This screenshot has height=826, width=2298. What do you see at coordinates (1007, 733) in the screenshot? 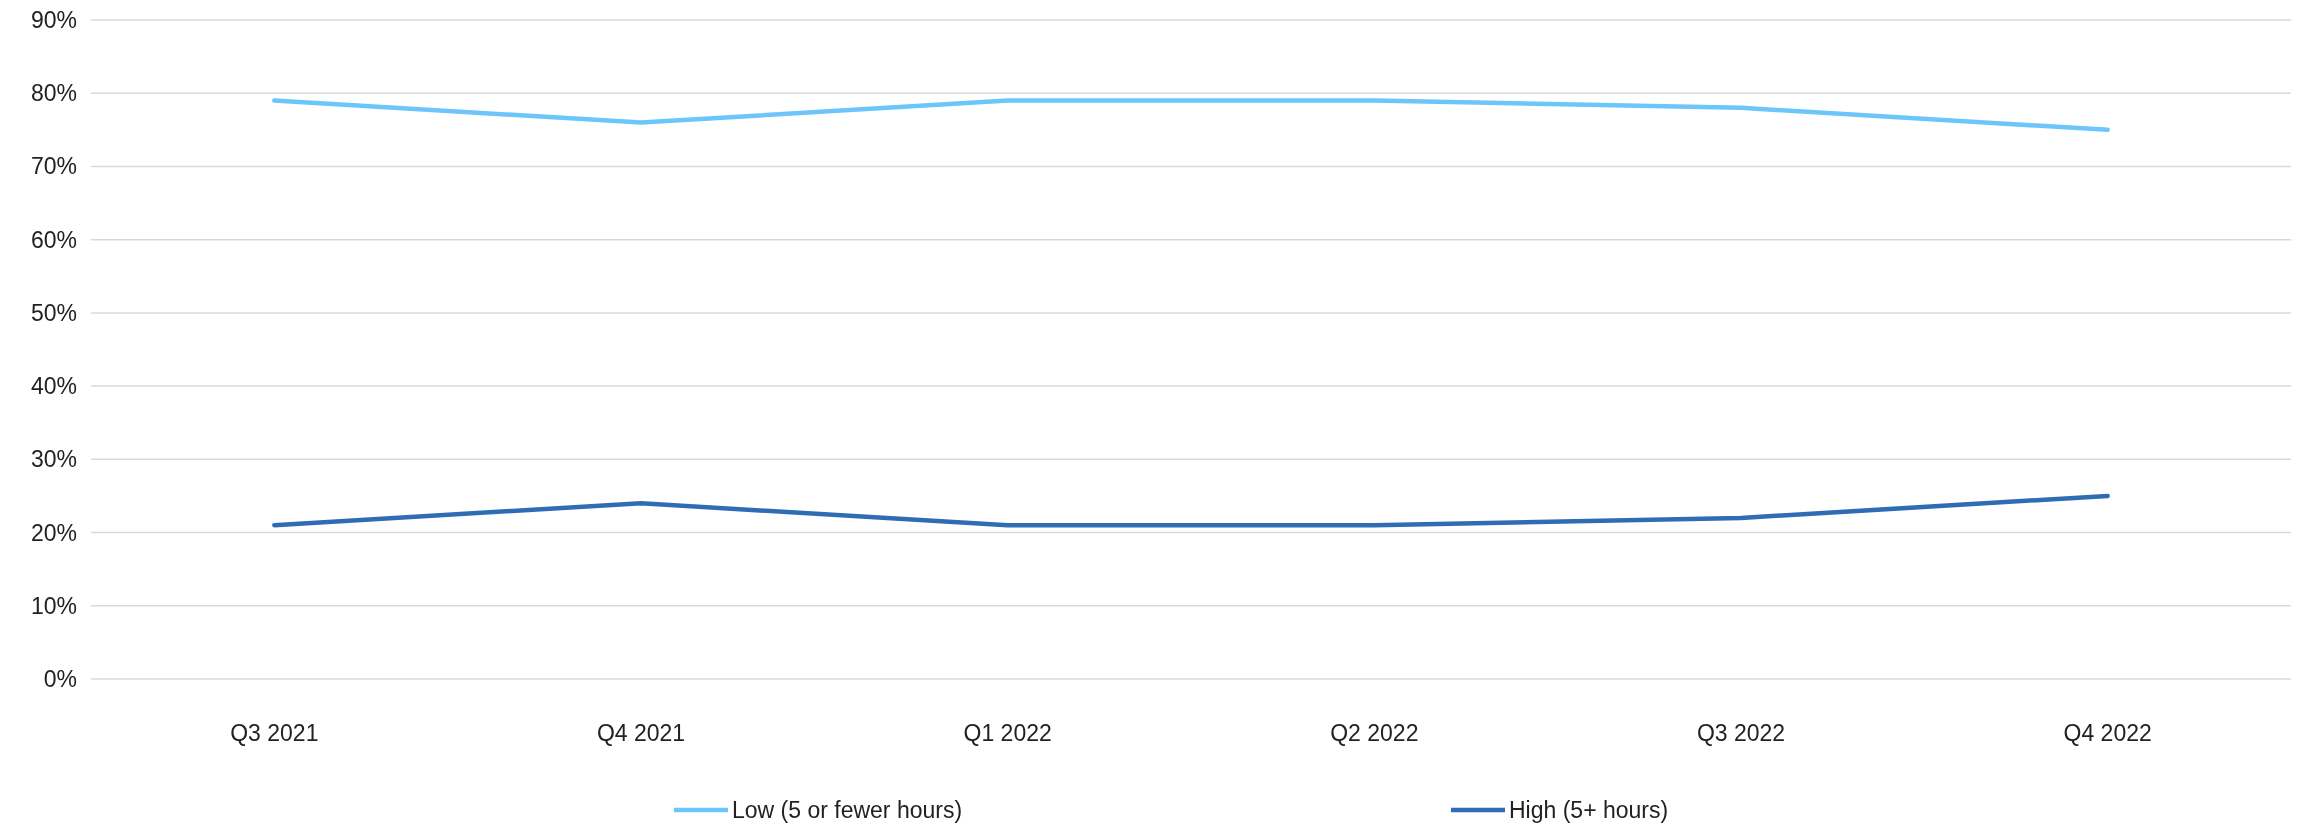
I see `x-tick-label: Q1 2022` at bounding box center [1007, 733].